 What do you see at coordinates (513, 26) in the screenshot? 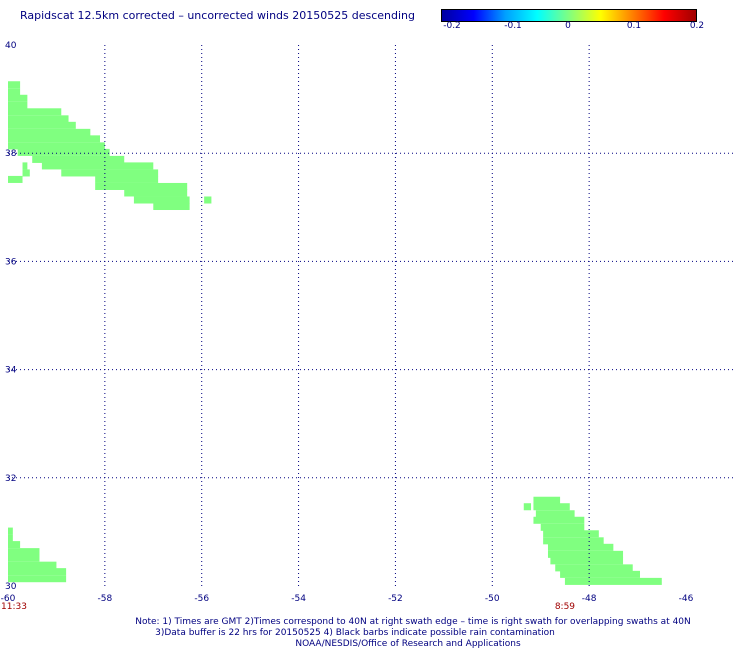
I see `colorbar-tick-label: -0.1` at bounding box center [513, 26].